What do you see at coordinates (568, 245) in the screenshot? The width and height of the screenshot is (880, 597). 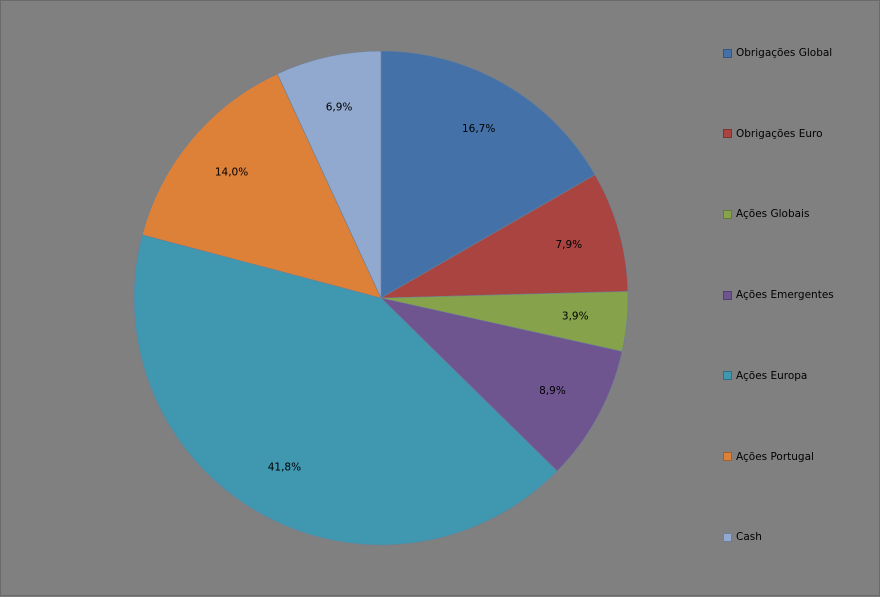 I see `slice-data-label: 7,9%` at bounding box center [568, 245].